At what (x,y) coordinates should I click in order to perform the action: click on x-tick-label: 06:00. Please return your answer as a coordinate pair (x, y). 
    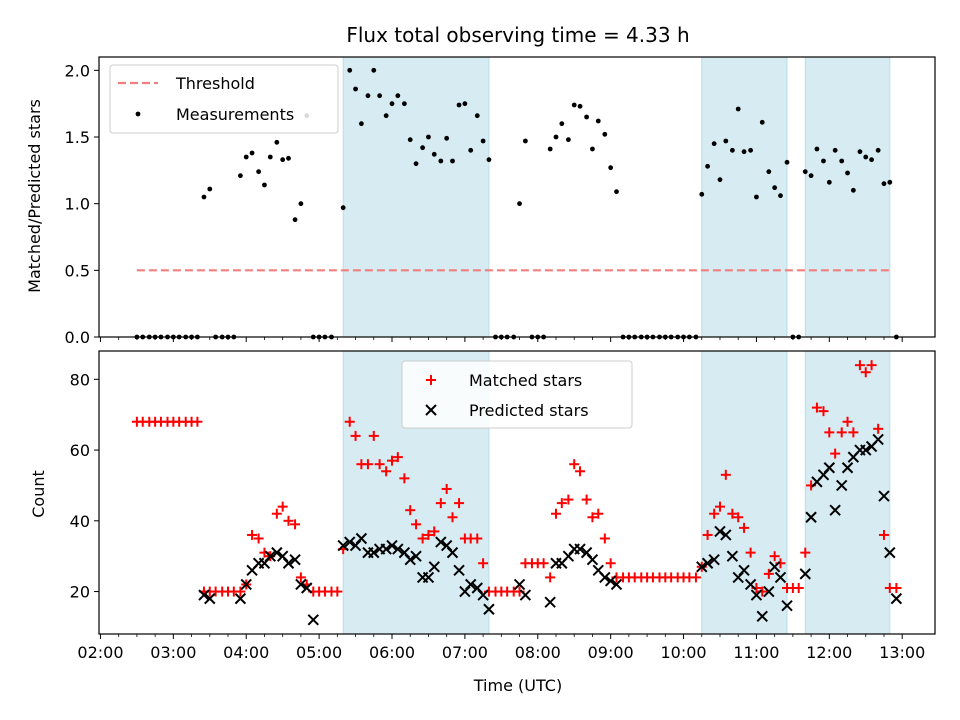
    Looking at the image, I should click on (392, 652).